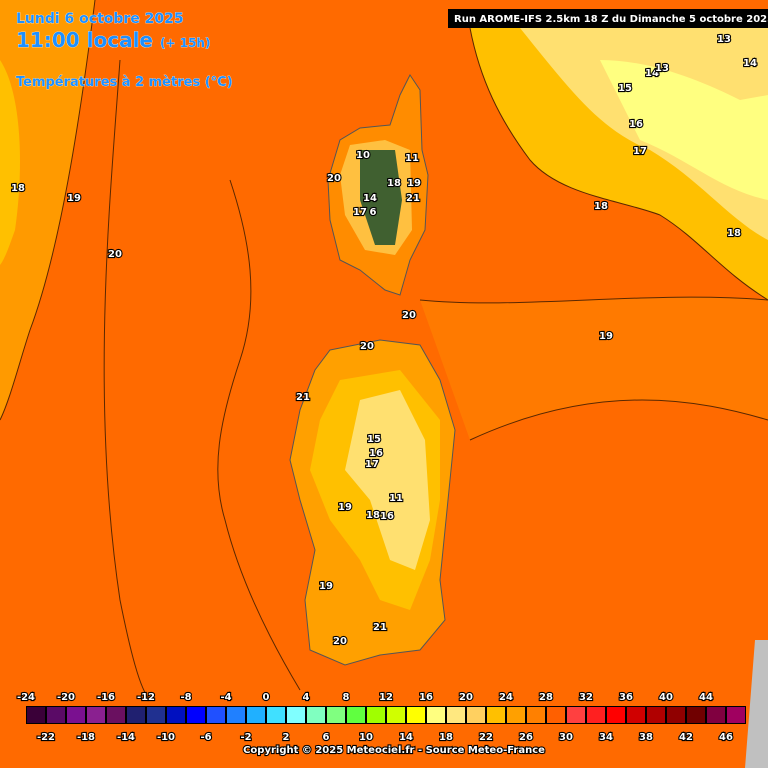 The image size is (768, 772). What do you see at coordinates (586, 697) in the screenshot?
I see `legend-label: 32` at bounding box center [586, 697].